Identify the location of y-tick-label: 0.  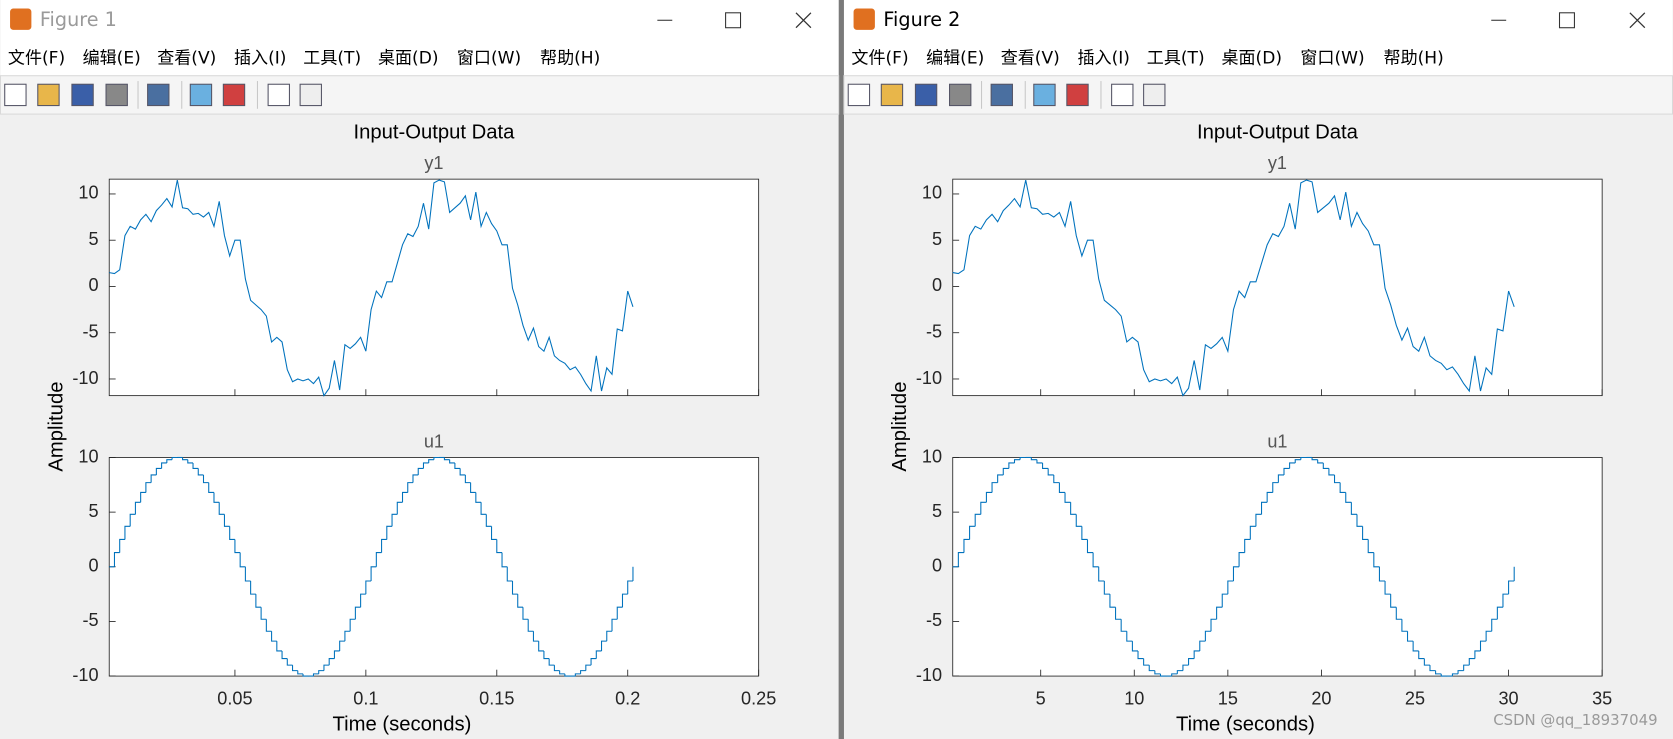
(93, 285).